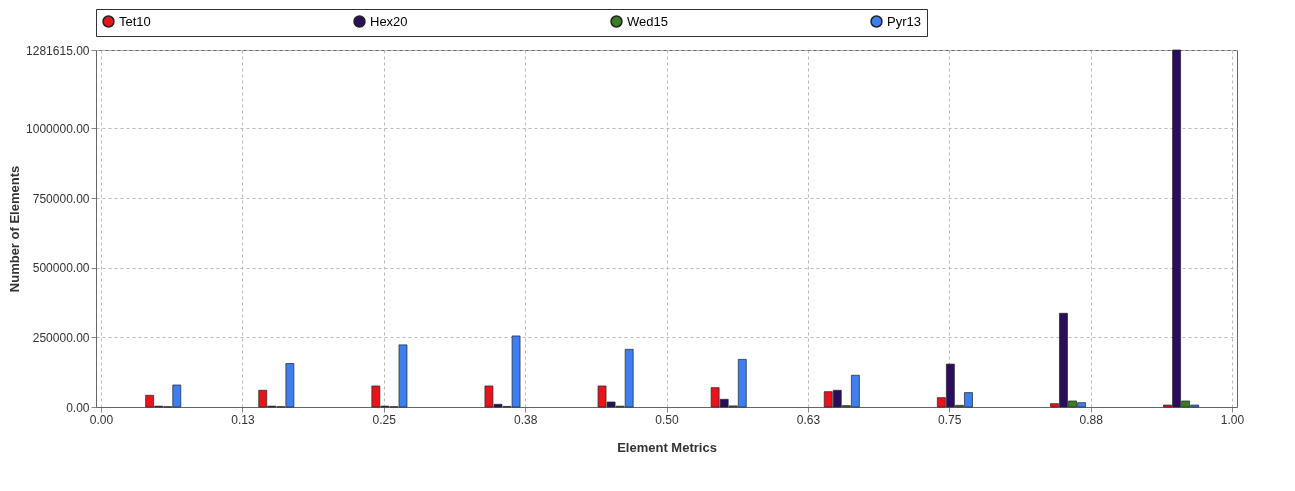  What do you see at coordinates (667, 447) in the screenshot?
I see `x-axis-title: Element Metrics` at bounding box center [667, 447].